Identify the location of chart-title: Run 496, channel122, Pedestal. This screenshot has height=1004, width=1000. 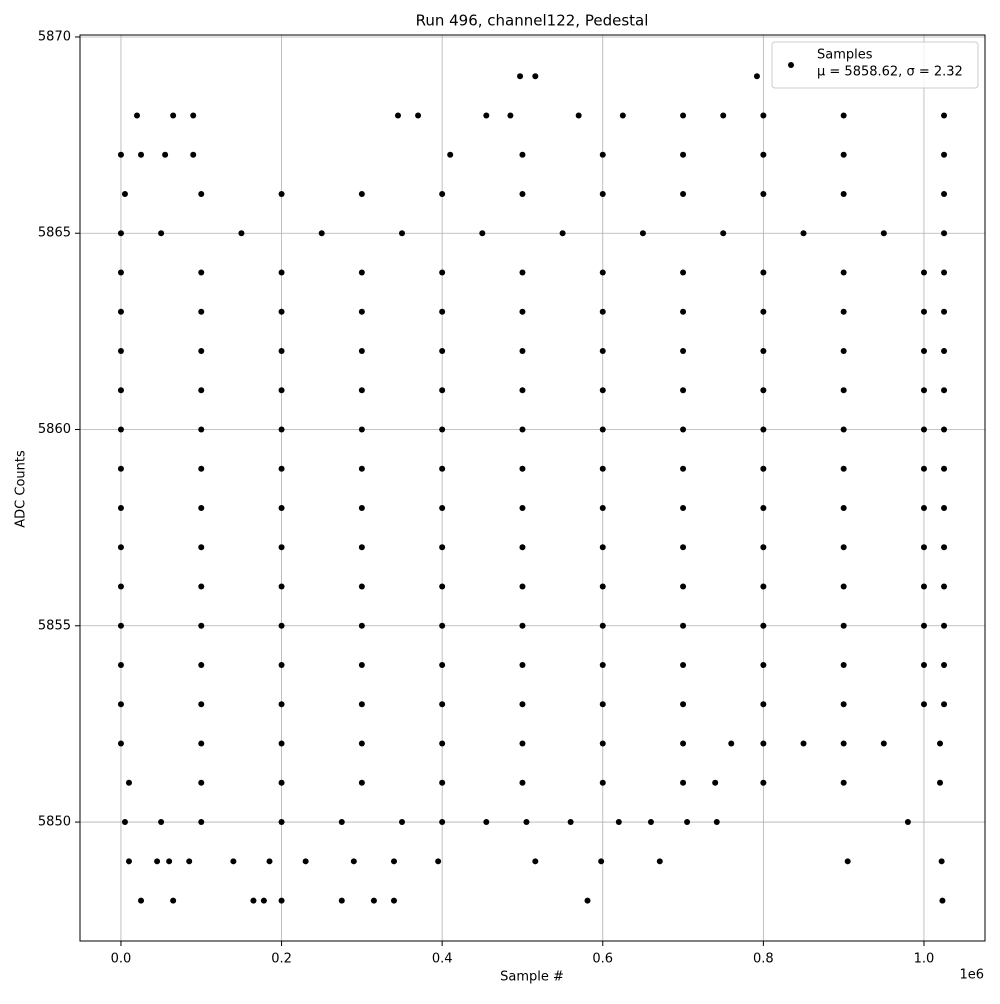
(532, 21).